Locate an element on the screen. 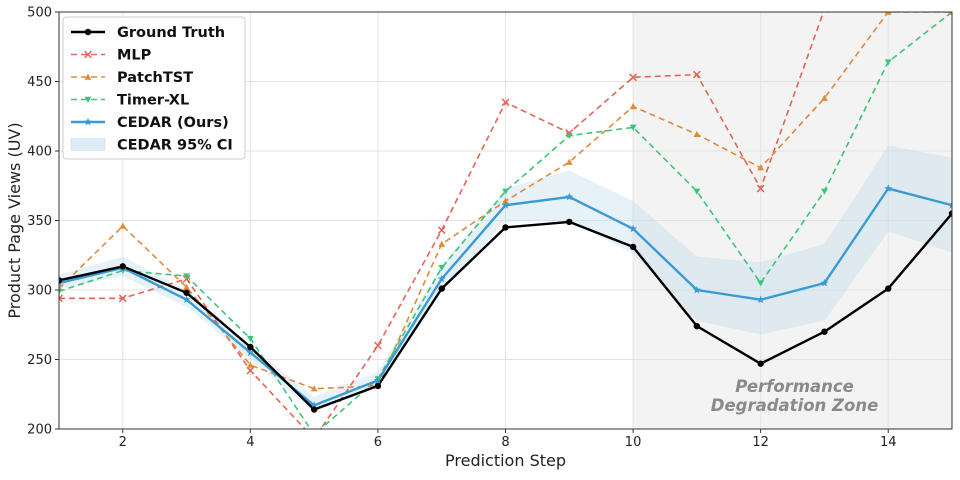 The height and width of the screenshot is (480, 960). legend-label: CEDAR 95% CI is located at coordinates (175, 146).